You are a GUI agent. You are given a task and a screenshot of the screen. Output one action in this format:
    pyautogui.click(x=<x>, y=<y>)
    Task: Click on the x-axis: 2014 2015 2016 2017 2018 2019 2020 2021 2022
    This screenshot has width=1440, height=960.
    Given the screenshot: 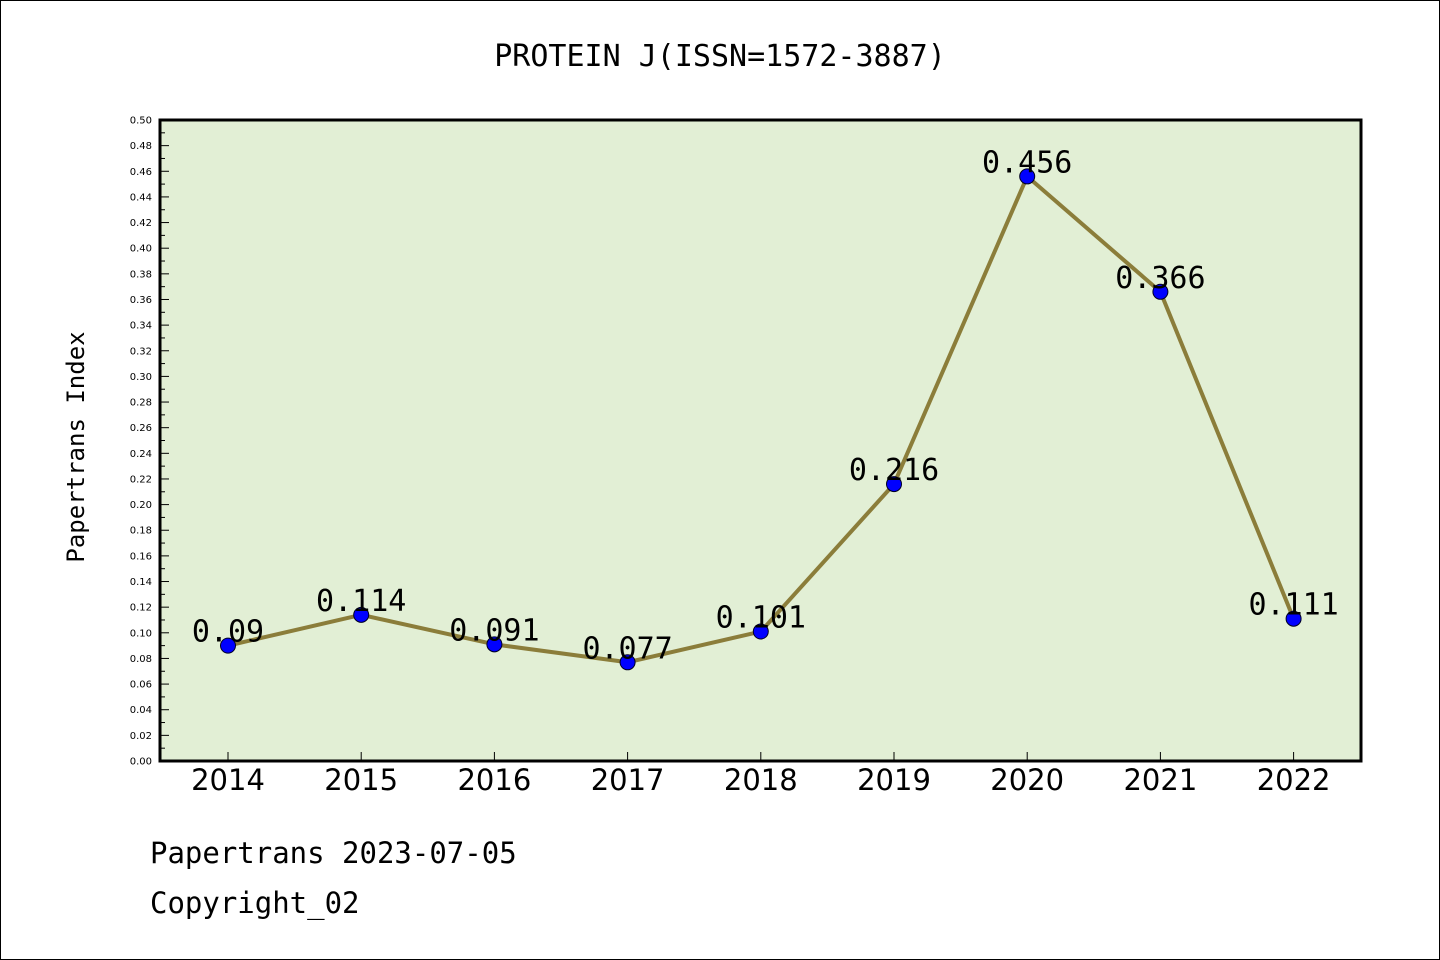 What is the action you would take?
    pyautogui.click(x=761, y=774)
    